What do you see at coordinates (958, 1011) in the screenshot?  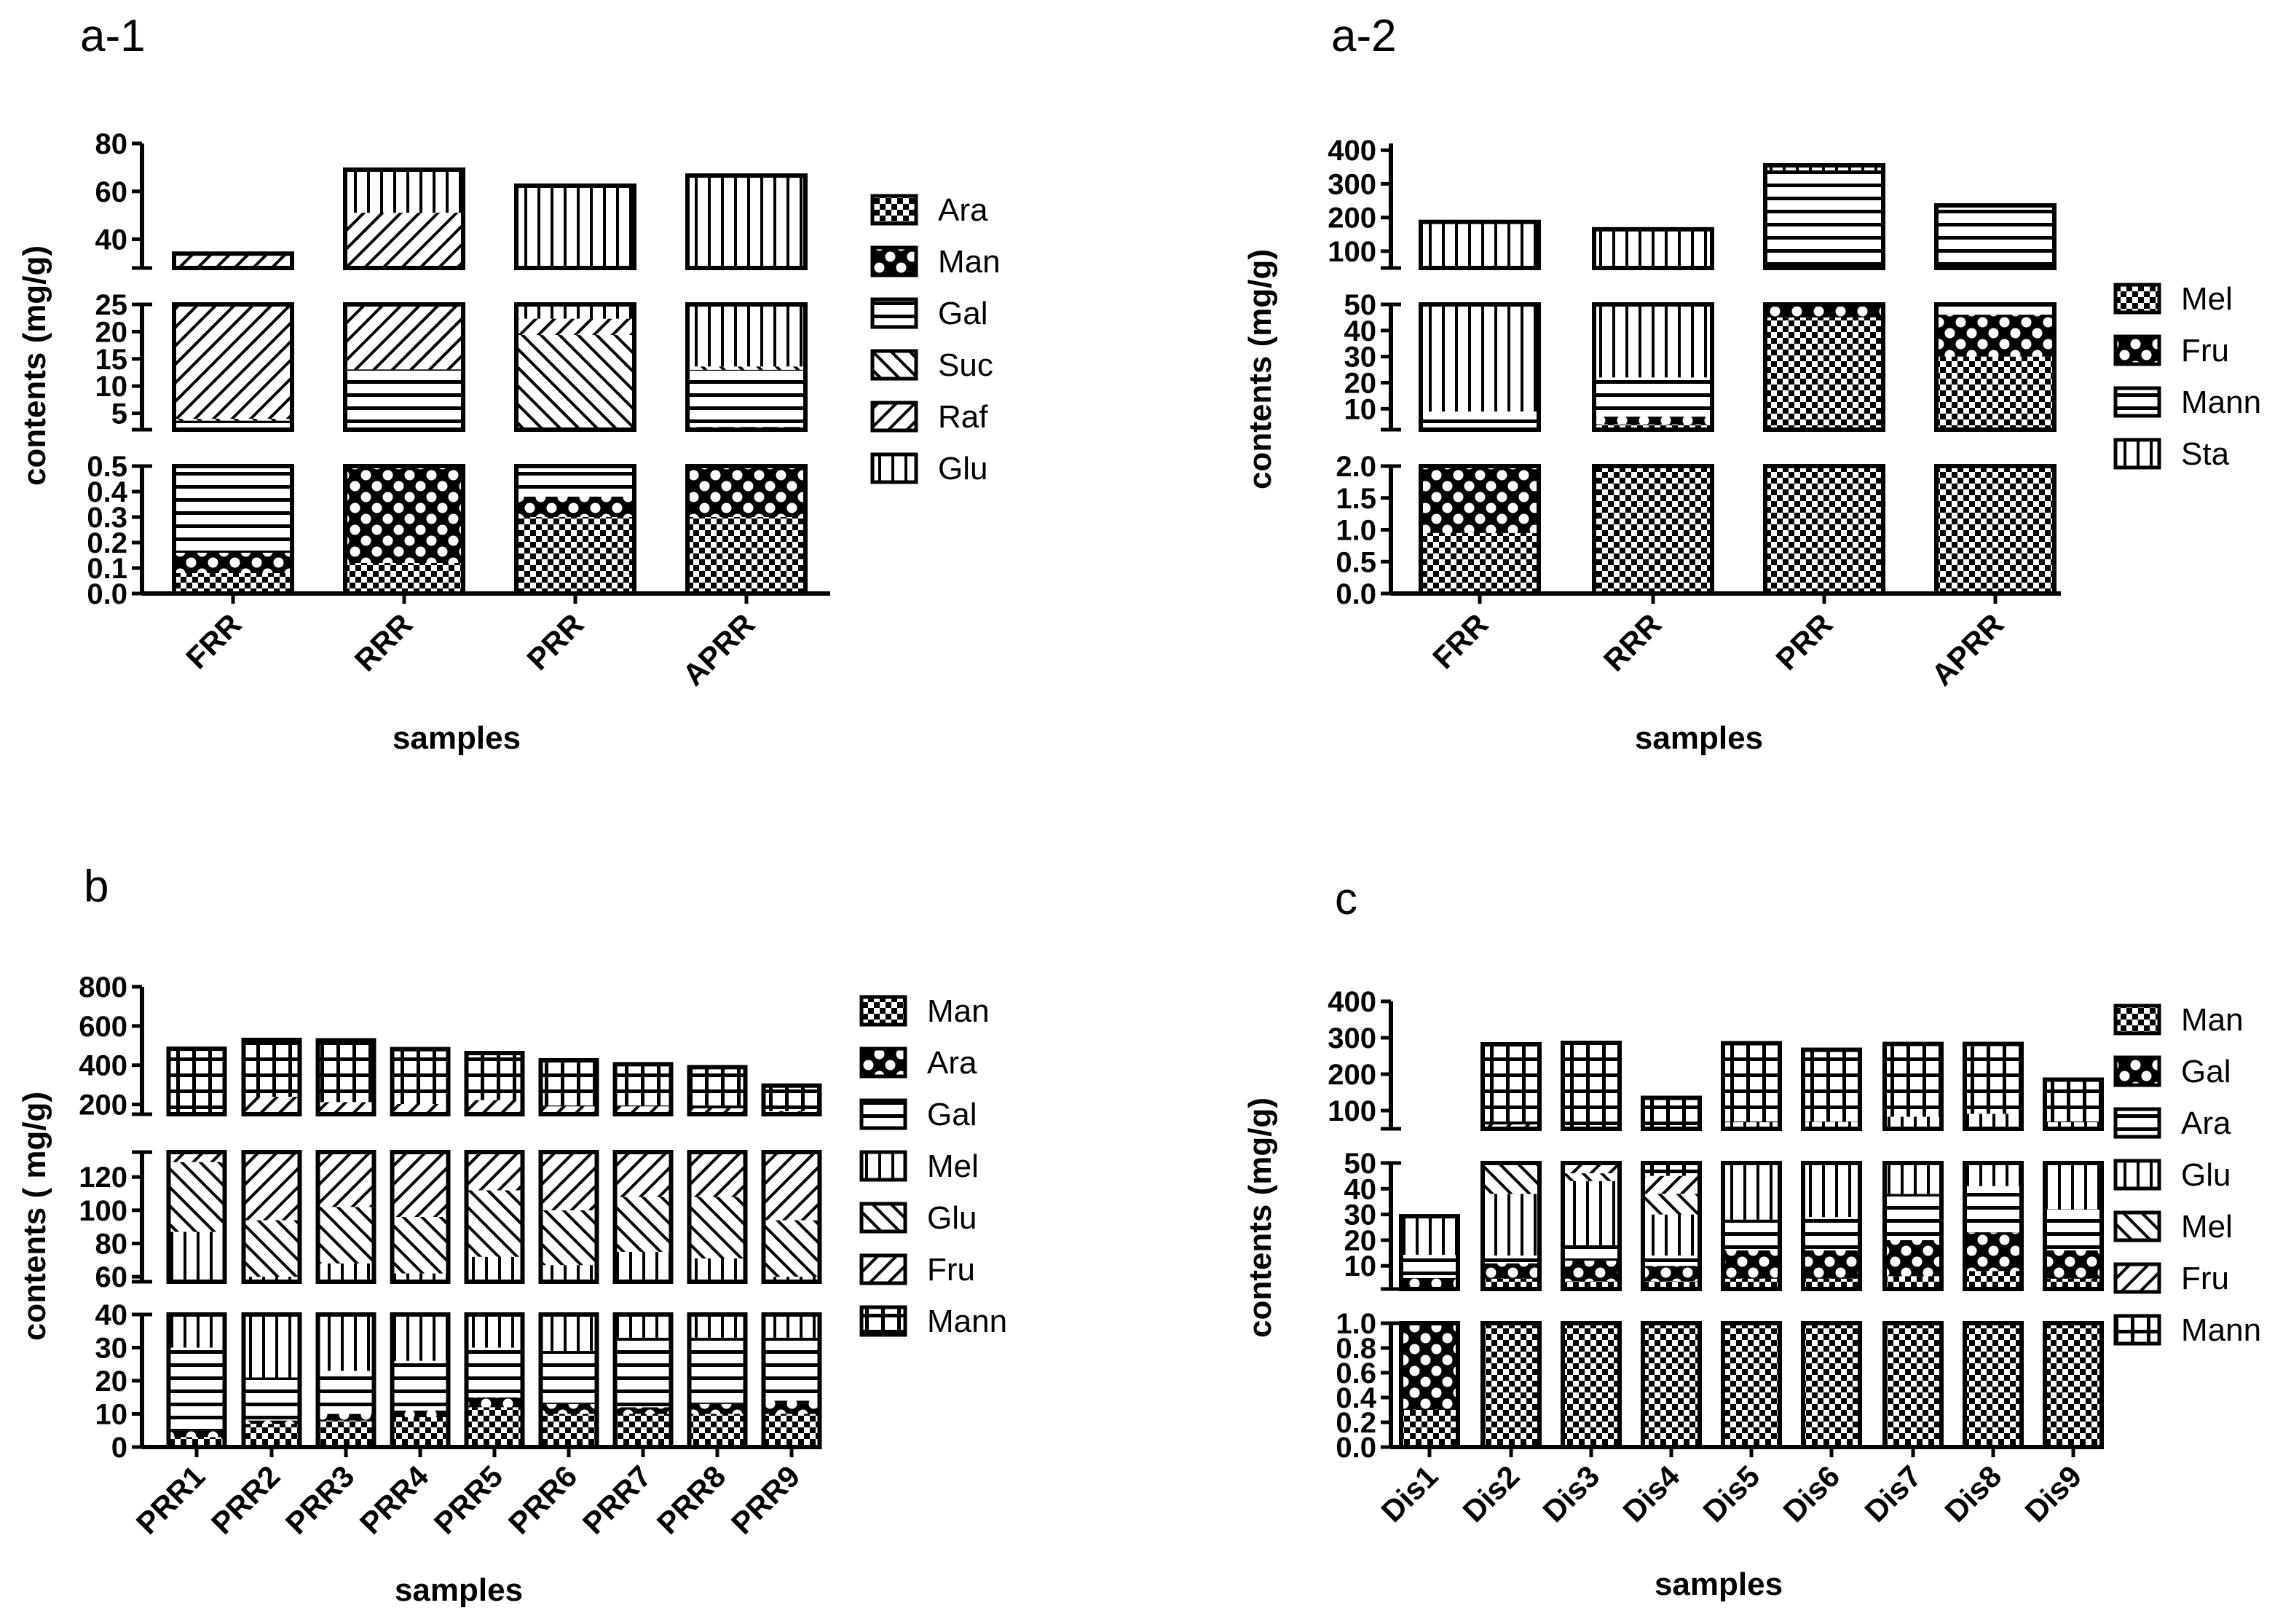 I see `legend-label: Man` at bounding box center [958, 1011].